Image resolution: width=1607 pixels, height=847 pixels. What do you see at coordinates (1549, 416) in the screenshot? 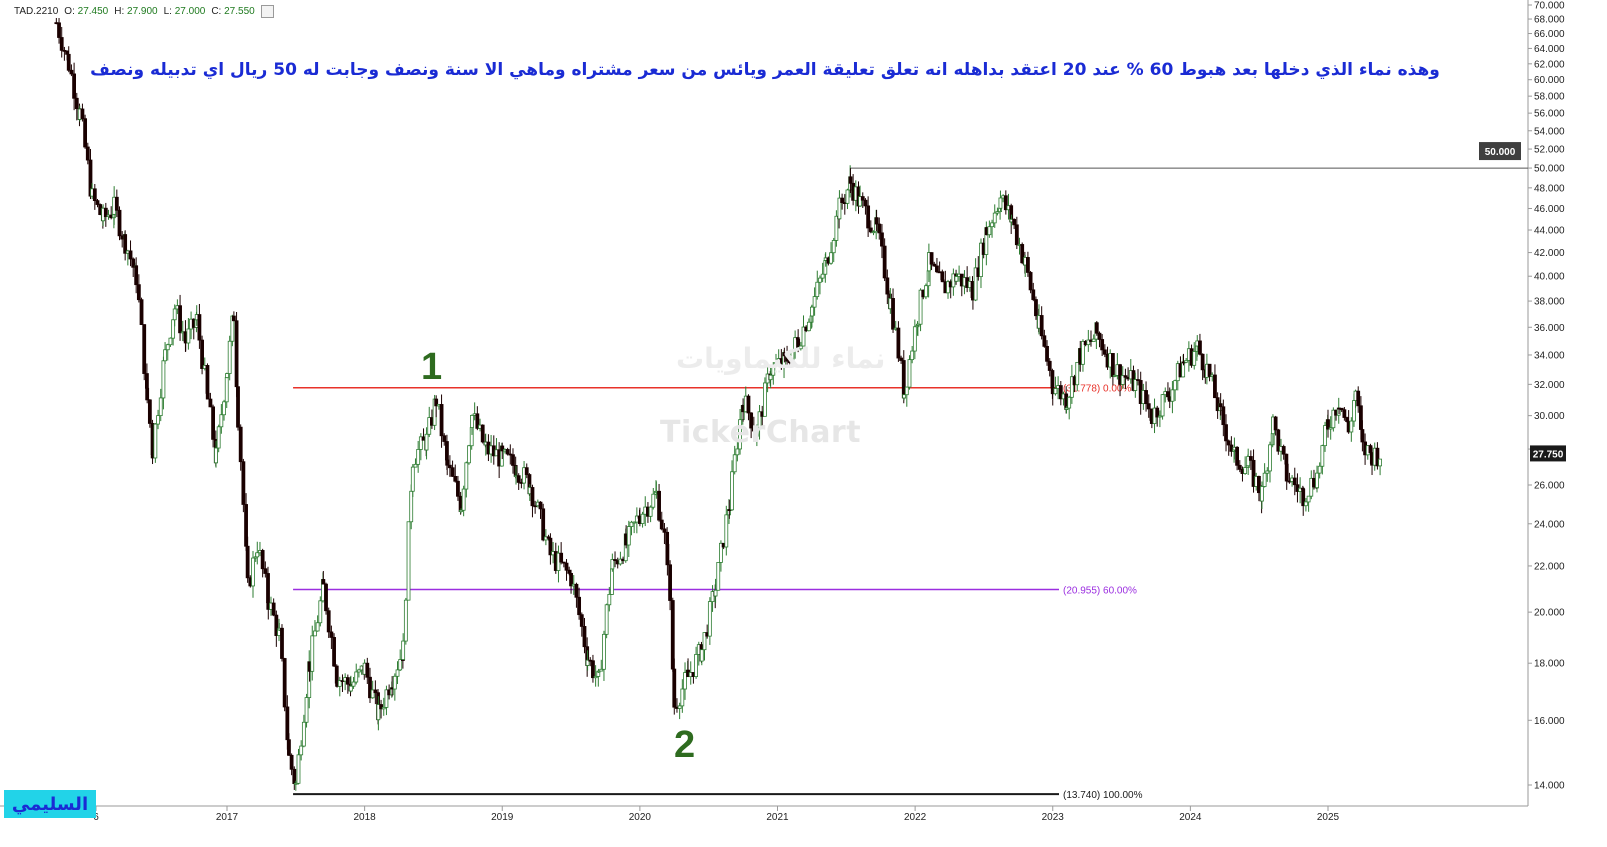
I see `y-tick-label: 30.000` at bounding box center [1549, 416].